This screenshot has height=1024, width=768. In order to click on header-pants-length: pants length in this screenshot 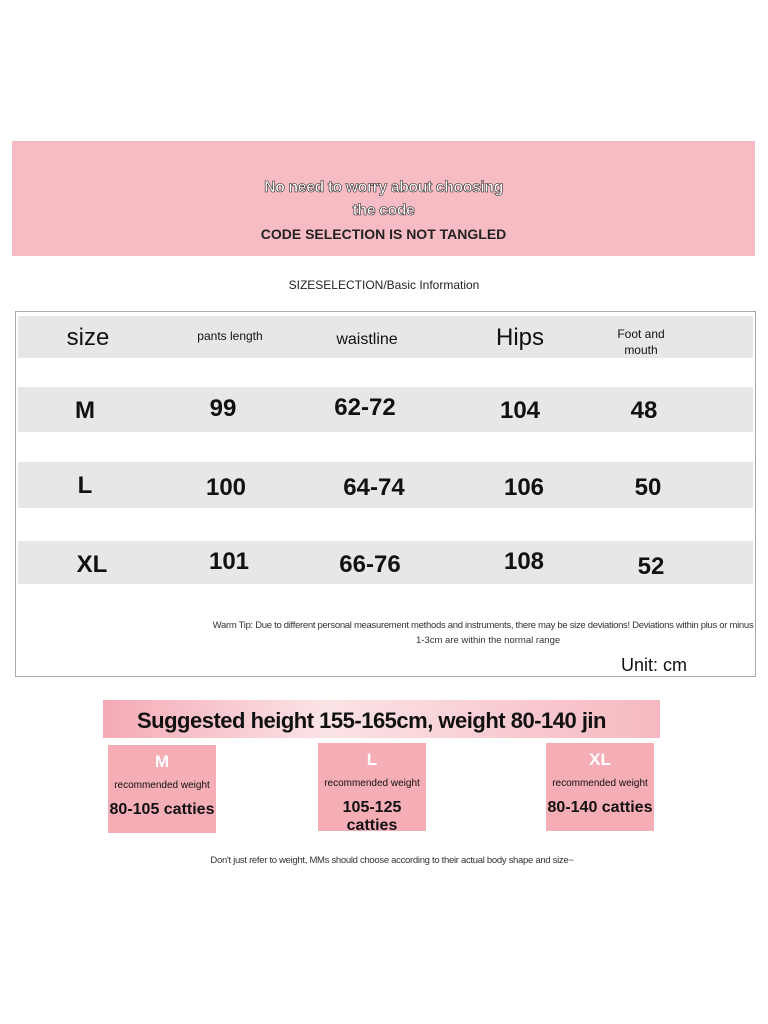, I will do `click(230, 336)`.